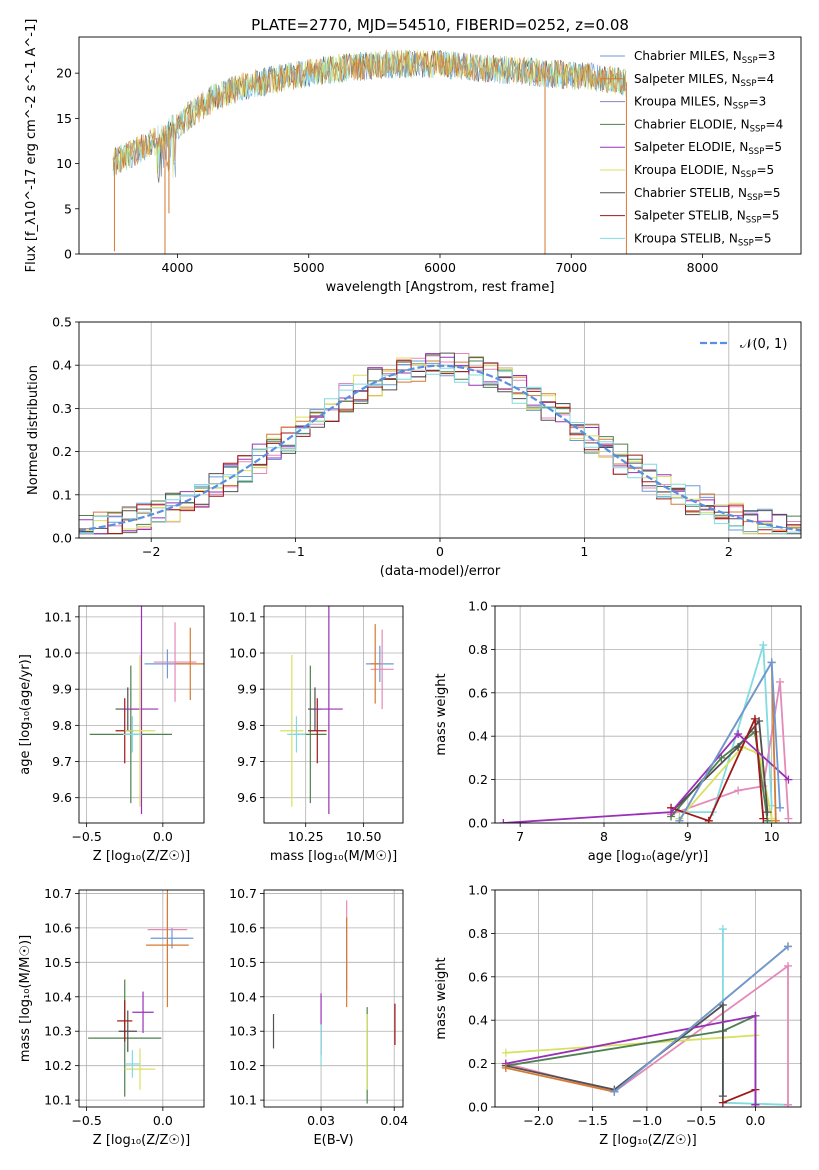 The height and width of the screenshot is (1170, 819). I want to click on x-tick-label: −2.0, so click(538, 1120).